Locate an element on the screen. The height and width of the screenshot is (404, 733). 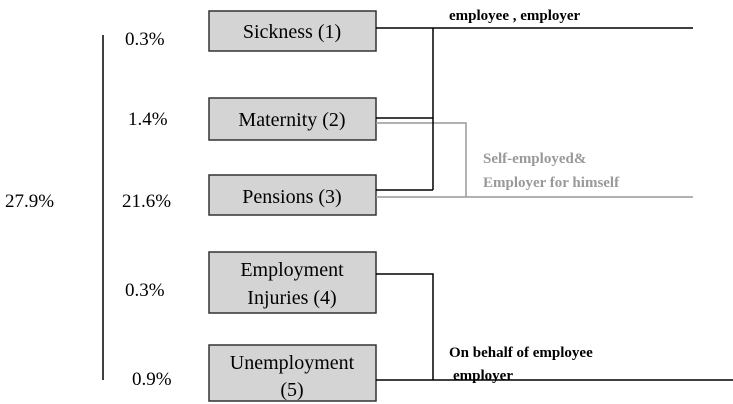
branch-percent: 0.9% is located at coordinates (152, 379).